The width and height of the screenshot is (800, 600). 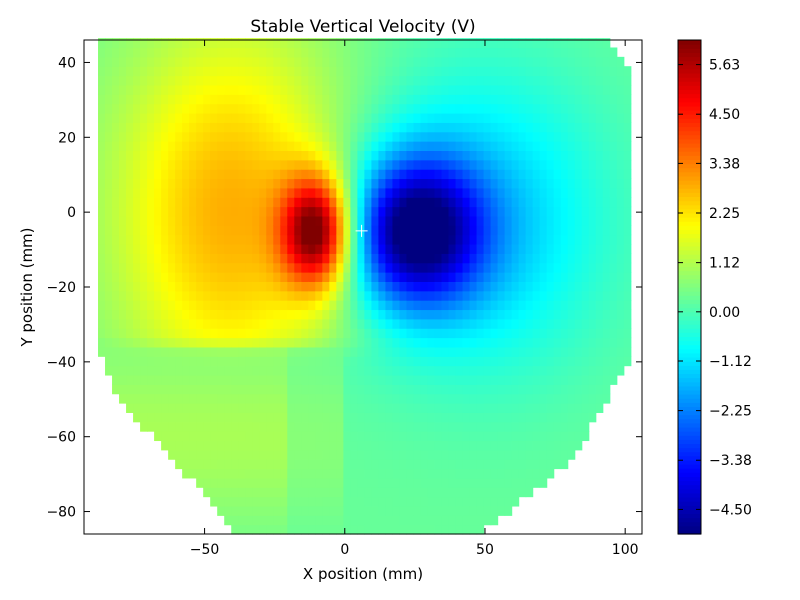 What do you see at coordinates (67, 63) in the screenshot?
I see `y-tick-label: 40` at bounding box center [67, 63].